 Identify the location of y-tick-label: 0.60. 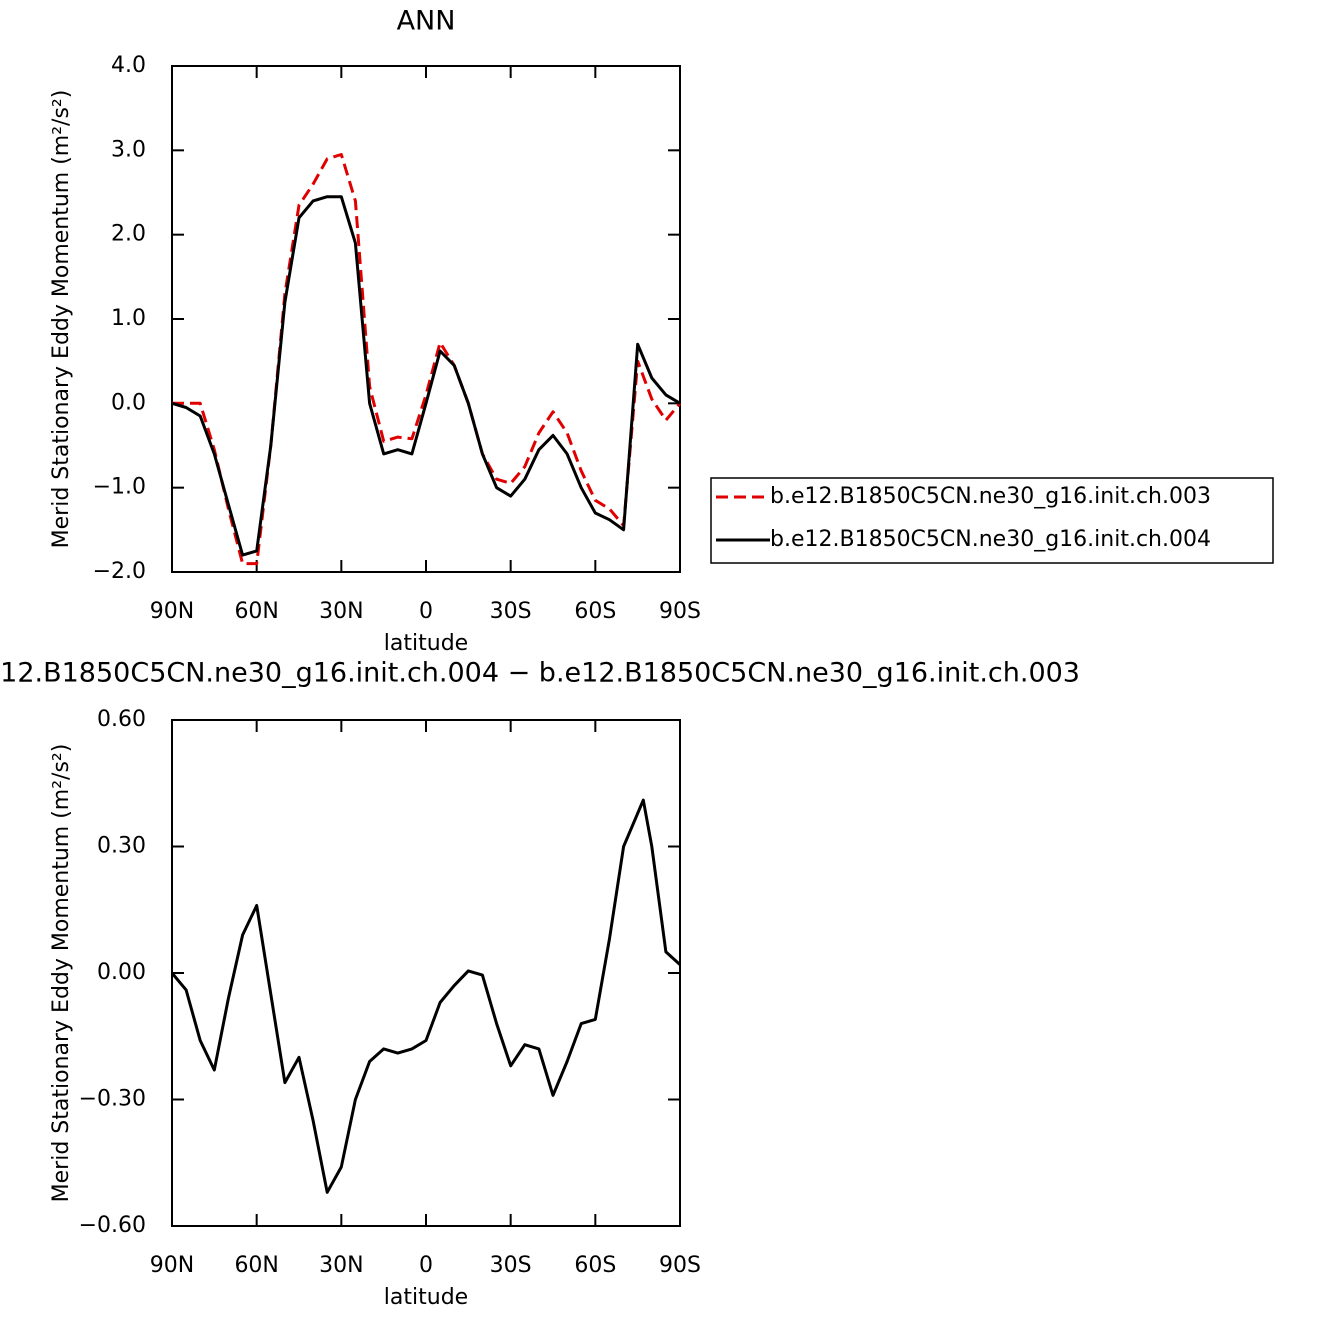
(121, 719).